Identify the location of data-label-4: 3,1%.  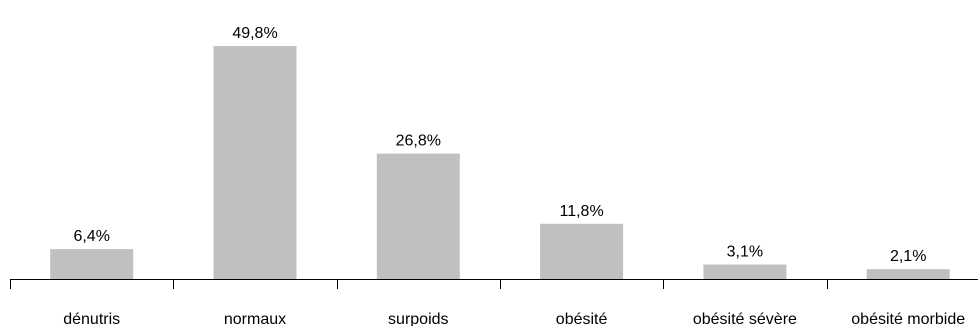
(745, 252).